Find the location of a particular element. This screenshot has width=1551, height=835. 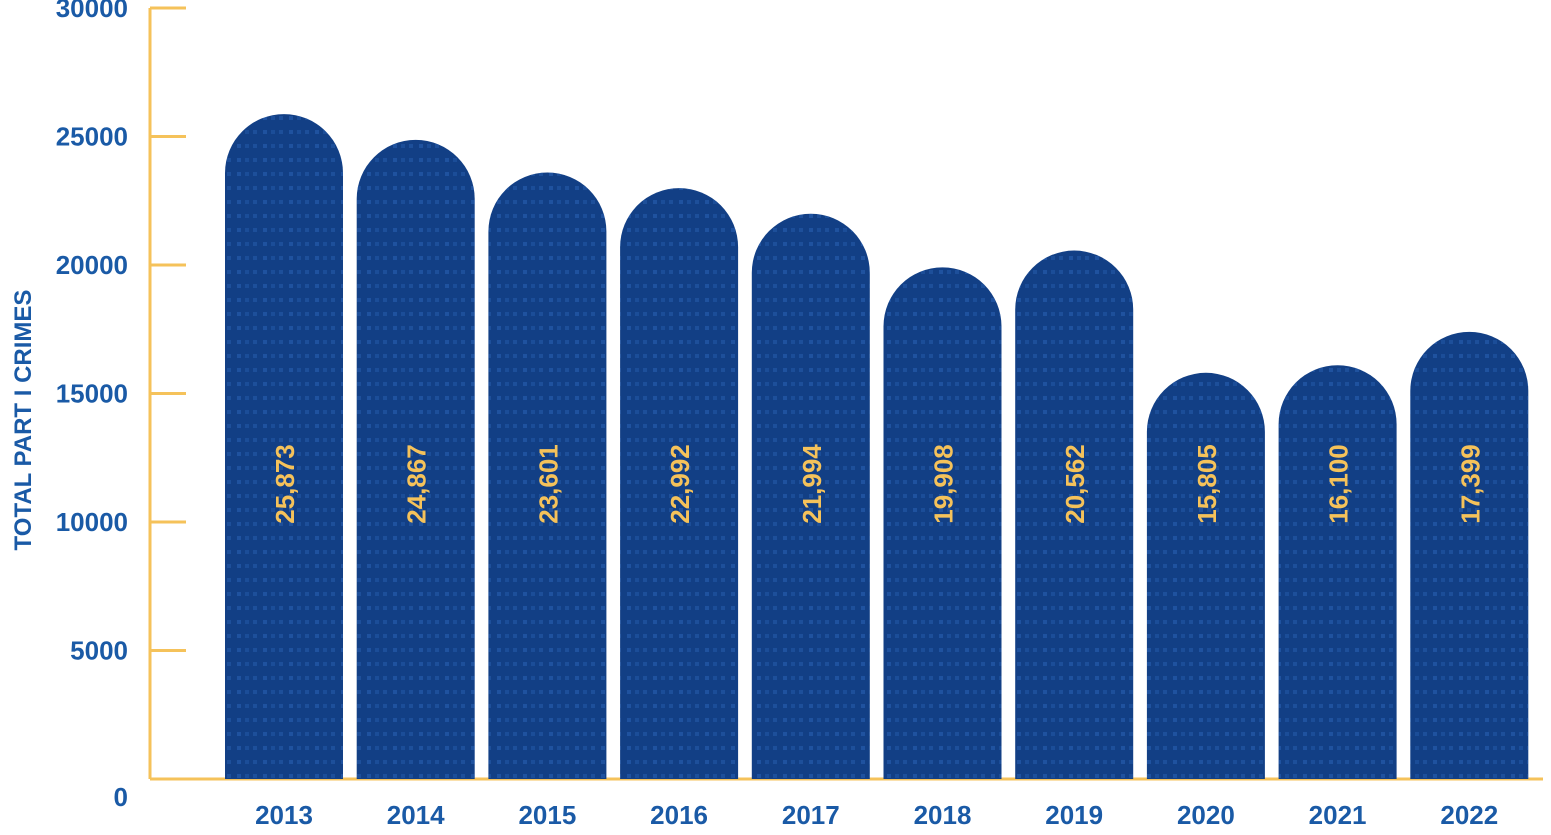

data-label-2015: 23,601 is located at coordinates (548, 484).